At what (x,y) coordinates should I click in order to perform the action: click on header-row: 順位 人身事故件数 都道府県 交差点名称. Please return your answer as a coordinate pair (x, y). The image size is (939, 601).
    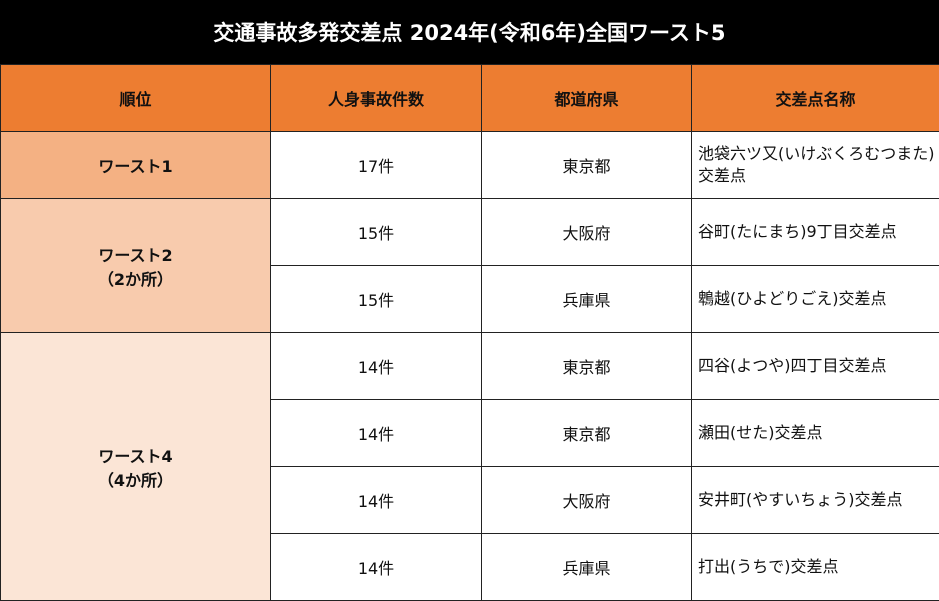
    Looking at the image, I should click on (469, 98).